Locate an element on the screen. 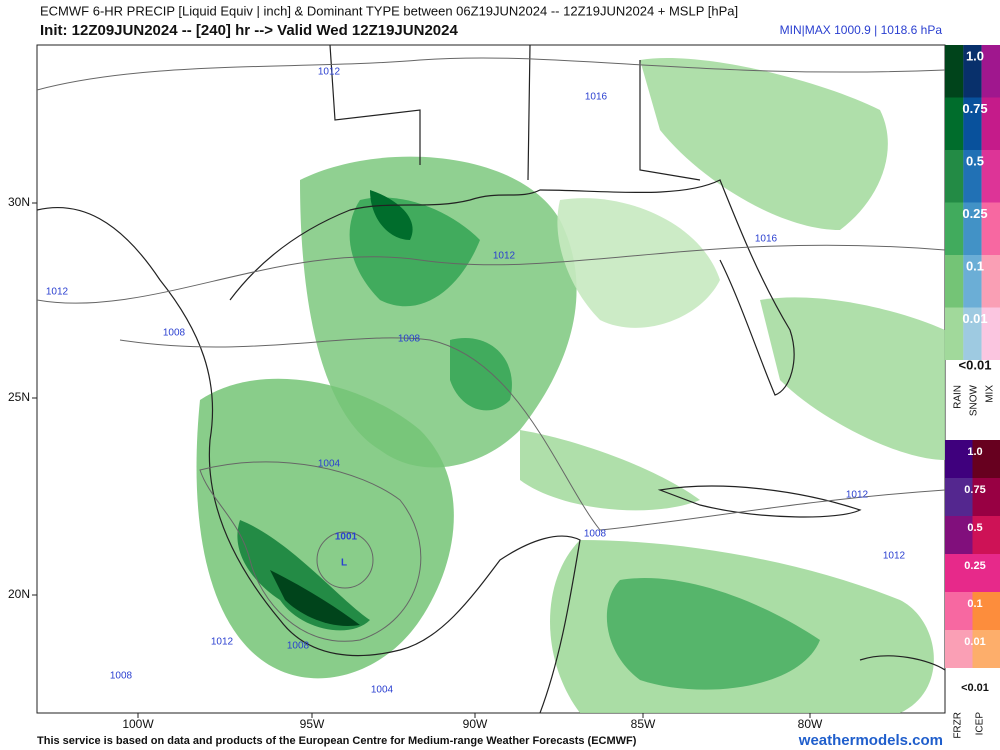 The height and width of the screenshot is (750, 1000). legend-type: RAIN is located at coordinates (958, 397).